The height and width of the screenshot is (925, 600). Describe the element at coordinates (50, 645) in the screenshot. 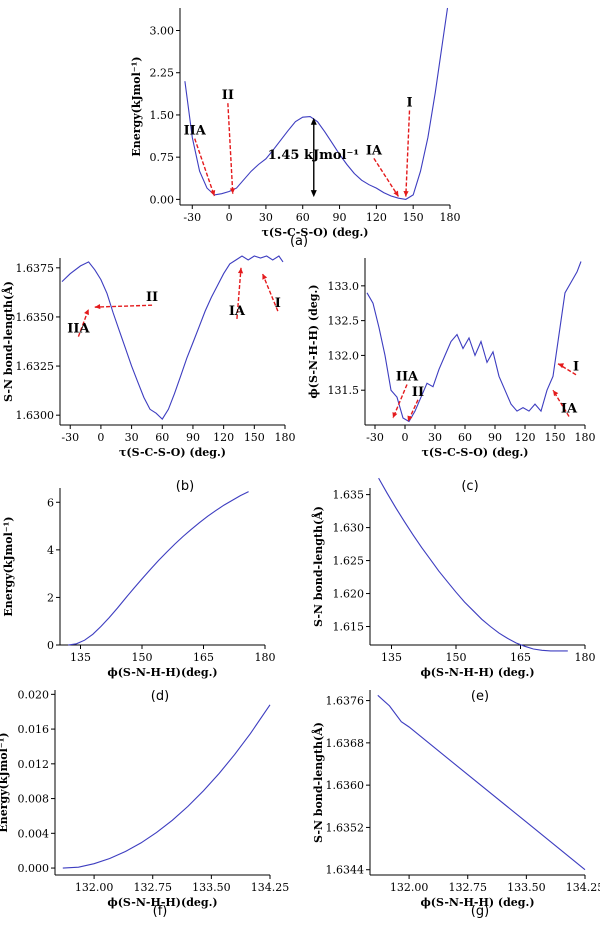

I see `y-tick-label: 0` at that location.